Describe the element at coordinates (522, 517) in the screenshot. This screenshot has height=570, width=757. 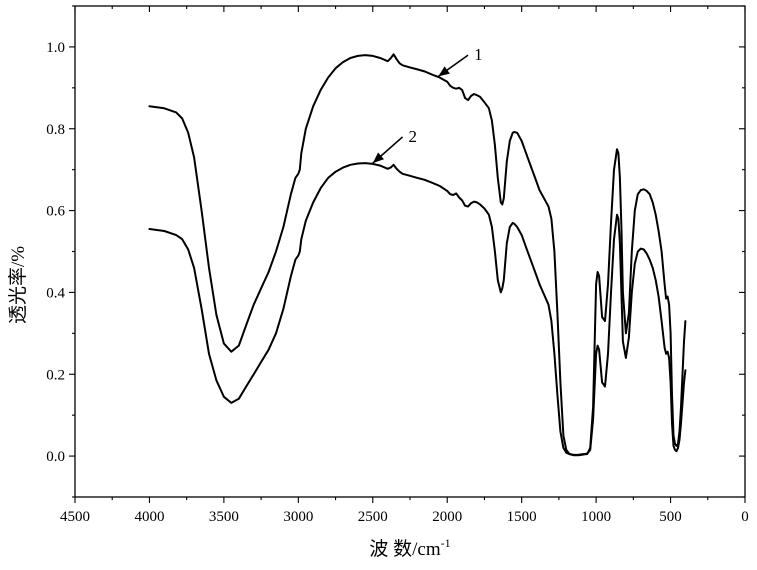
I see `x-tick-label: 1500` at that location.